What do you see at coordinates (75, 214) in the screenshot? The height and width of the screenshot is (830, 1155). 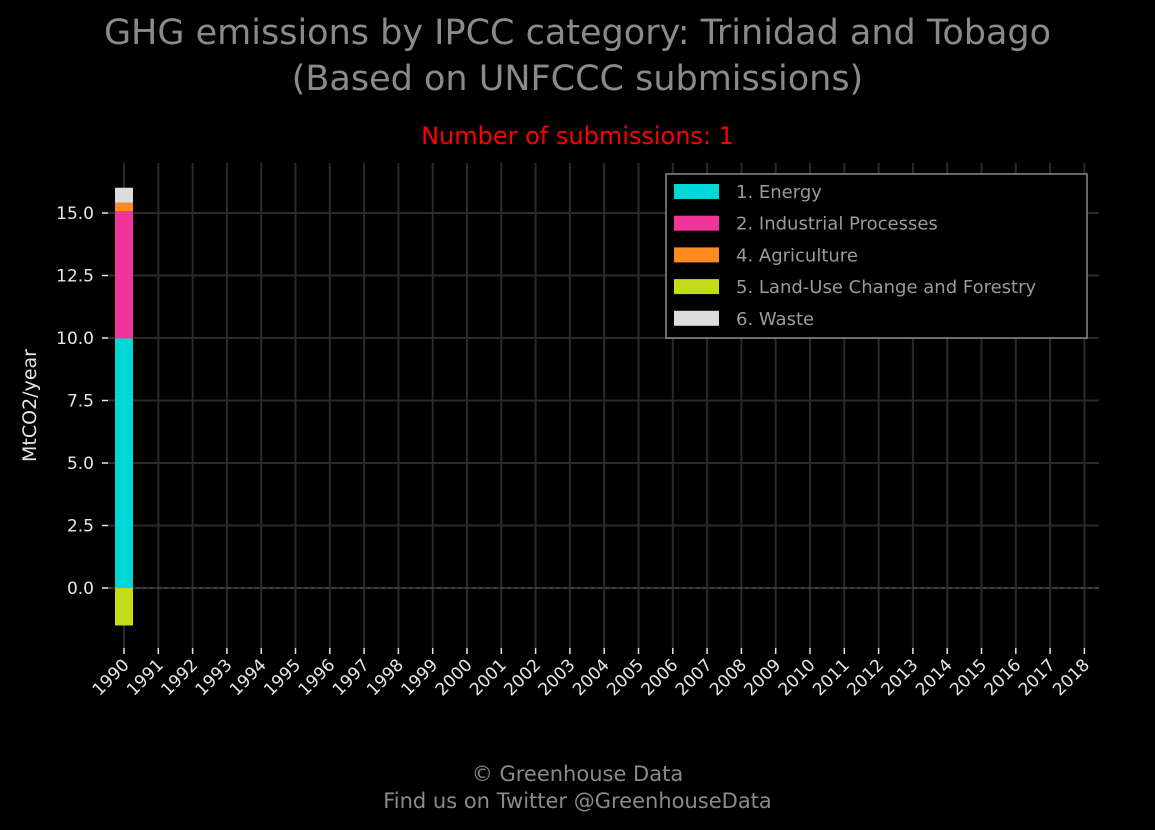 I see `y-tick-label: 15.0` at bounding box center [75, 214].